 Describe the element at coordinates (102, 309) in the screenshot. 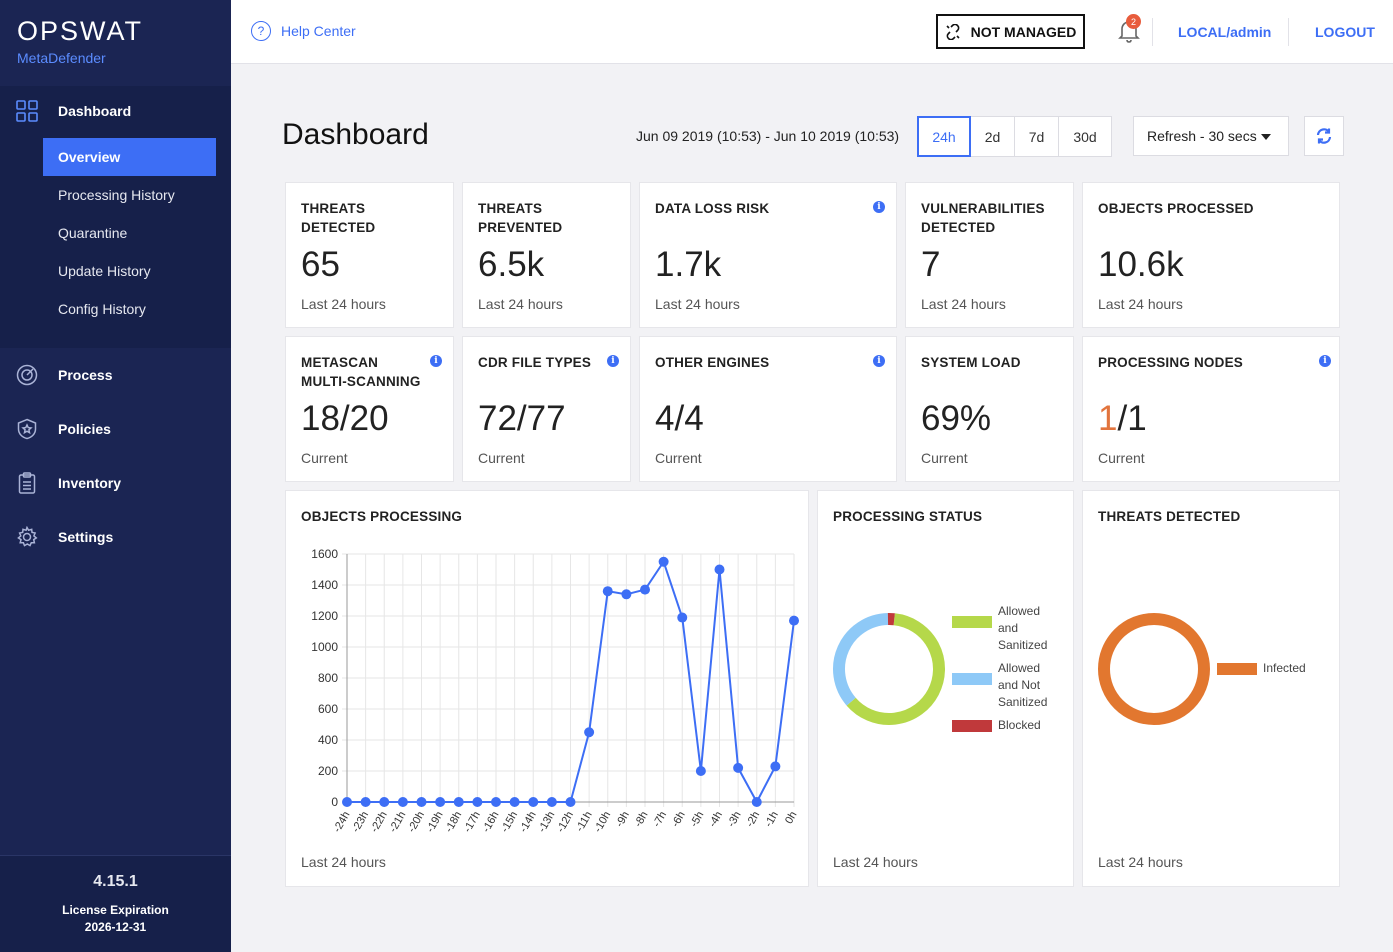

I see `sidebar-subitem-config-history: Config History` at that location.